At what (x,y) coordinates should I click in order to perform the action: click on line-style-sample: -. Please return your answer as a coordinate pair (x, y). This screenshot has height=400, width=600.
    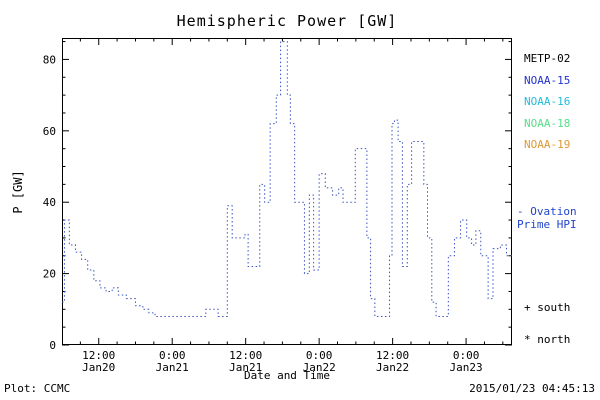
    Looking at the image, I should click on (520, 211).